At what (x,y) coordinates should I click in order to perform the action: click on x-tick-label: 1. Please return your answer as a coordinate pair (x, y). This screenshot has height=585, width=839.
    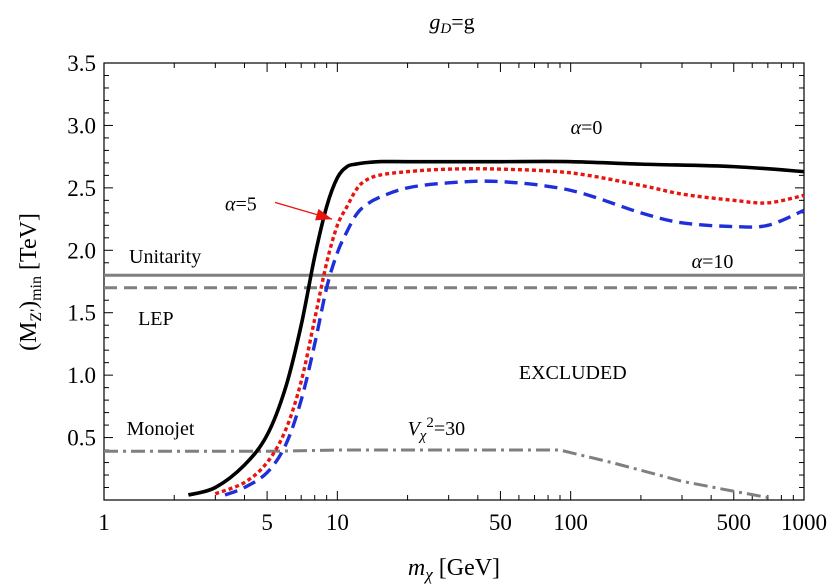
    Looking at the image, I should click on (104, 522).